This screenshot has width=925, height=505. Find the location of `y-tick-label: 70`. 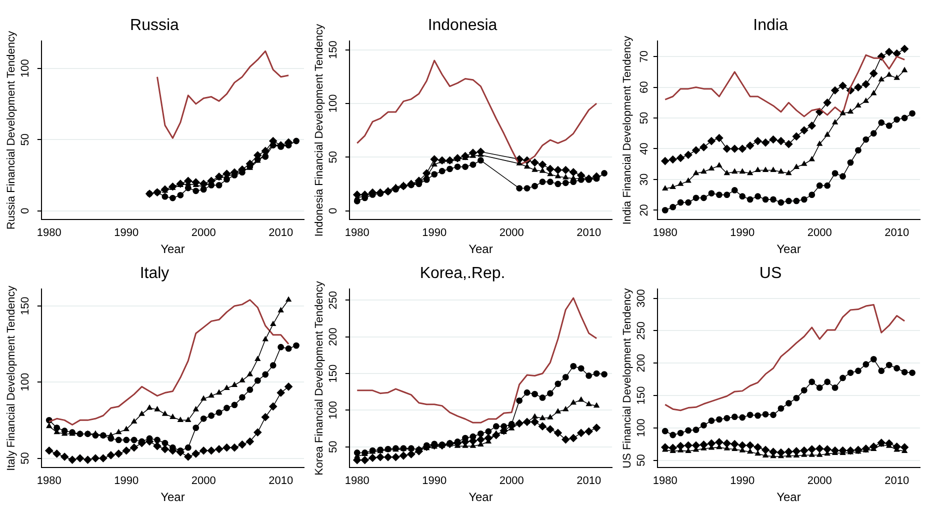

y-tick-label: 70 is located at coordinates (644, 56).